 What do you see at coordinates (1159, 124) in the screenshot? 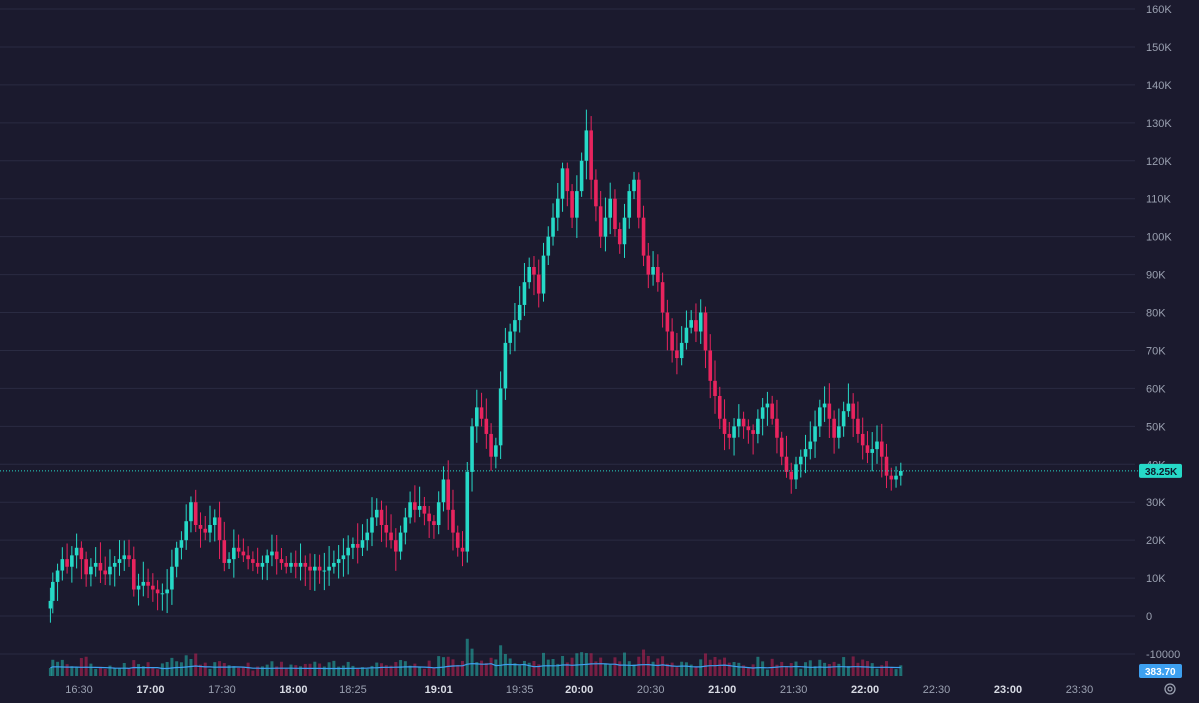
I see `y-tick-label: 130K` at bounding box center [1159, 124].